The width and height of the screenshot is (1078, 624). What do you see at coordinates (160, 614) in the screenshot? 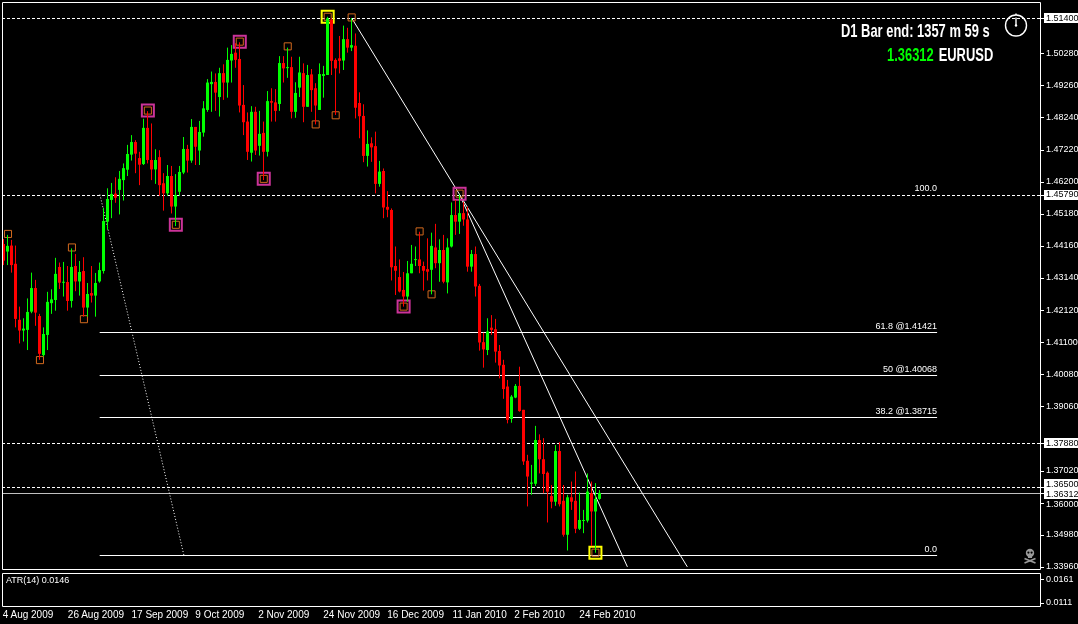
I see `x-tick-label: 17 Sep 2009` at bounding box center [160, 614].